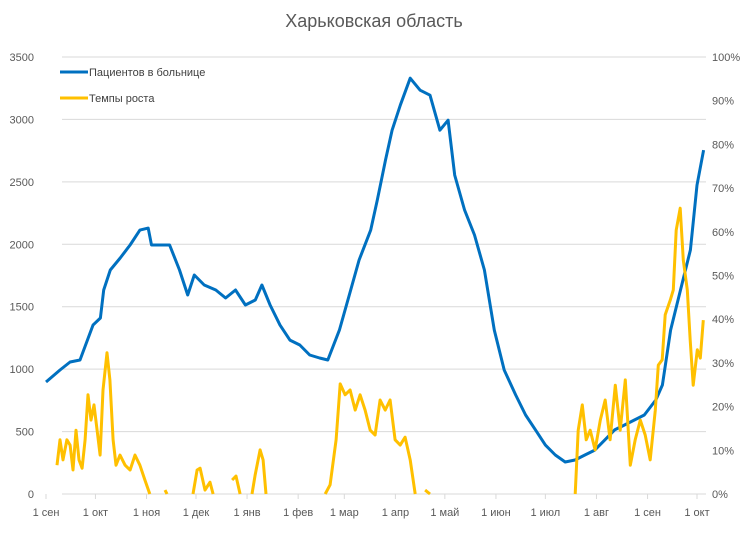 The width and height of the screenshot is (749, 543). Describe the element at coordinates (723, 451) in the screenshot. I see `y2-tick-label: 10%` at that location.